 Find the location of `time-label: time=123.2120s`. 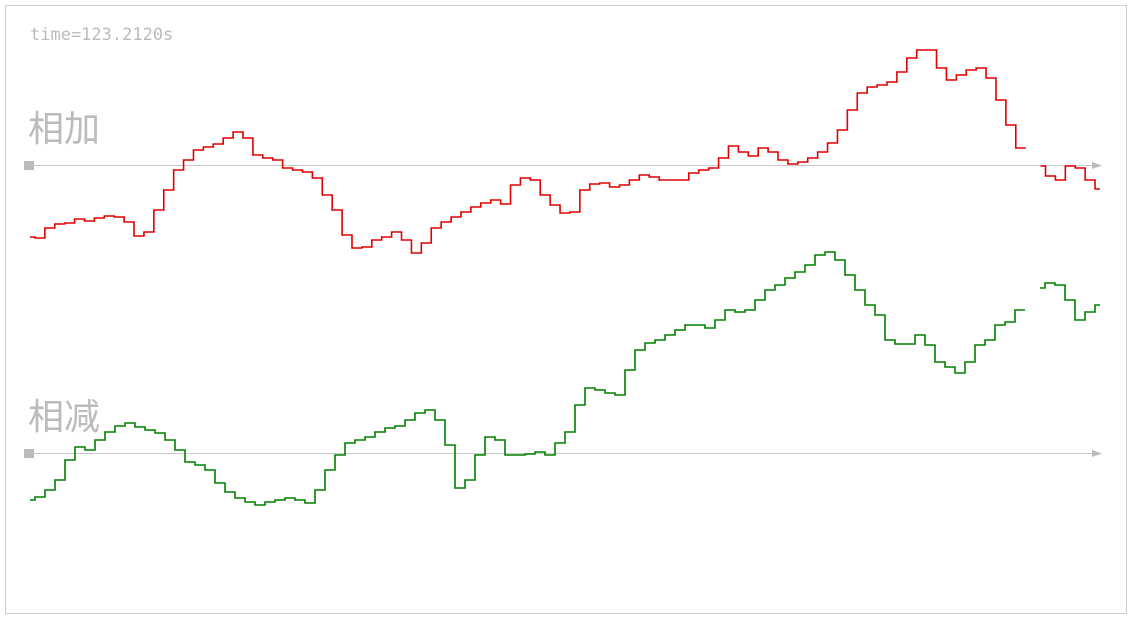

time-label: time=123.2120s is located at coordinates (101, 35).